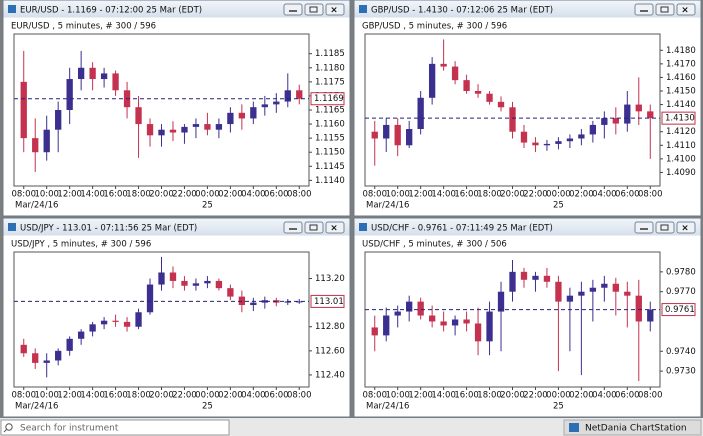 The height and width of the screenshot is (436, 703). I want to click on y-tick-label: 1.4110, so click(681, 146).